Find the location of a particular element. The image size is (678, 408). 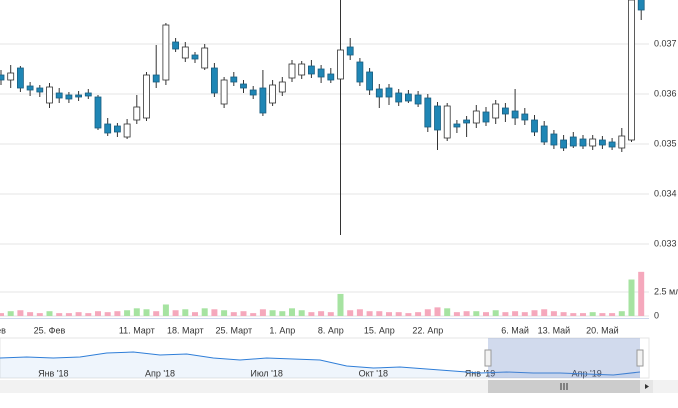

x-tick-label: 15. Апр is located at coordinates (379, 330).